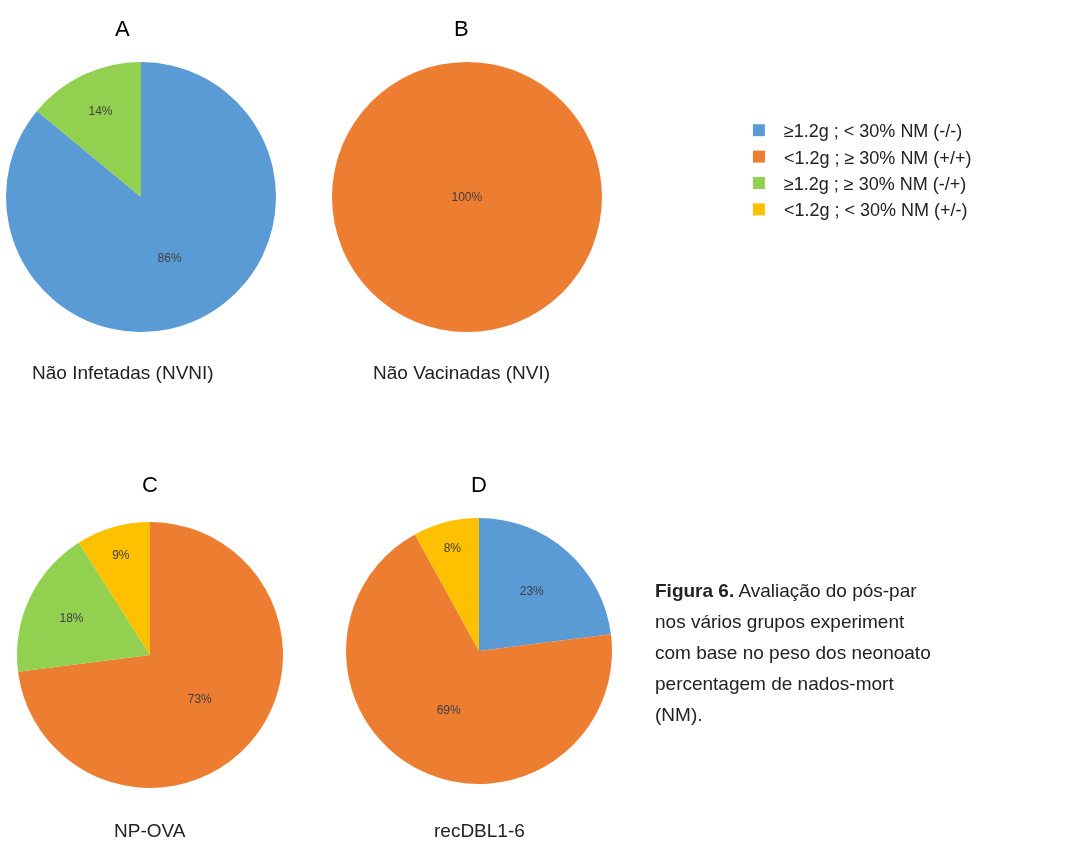  What do you see at coordinates (793, 653) in the screenshot?
I see `text: Figura 6. Avaliação do pós-par nos vários grupos experiment com base no peso dos neonoato percentagem de nados-mort (NM).` at bounding box center [793, 653].